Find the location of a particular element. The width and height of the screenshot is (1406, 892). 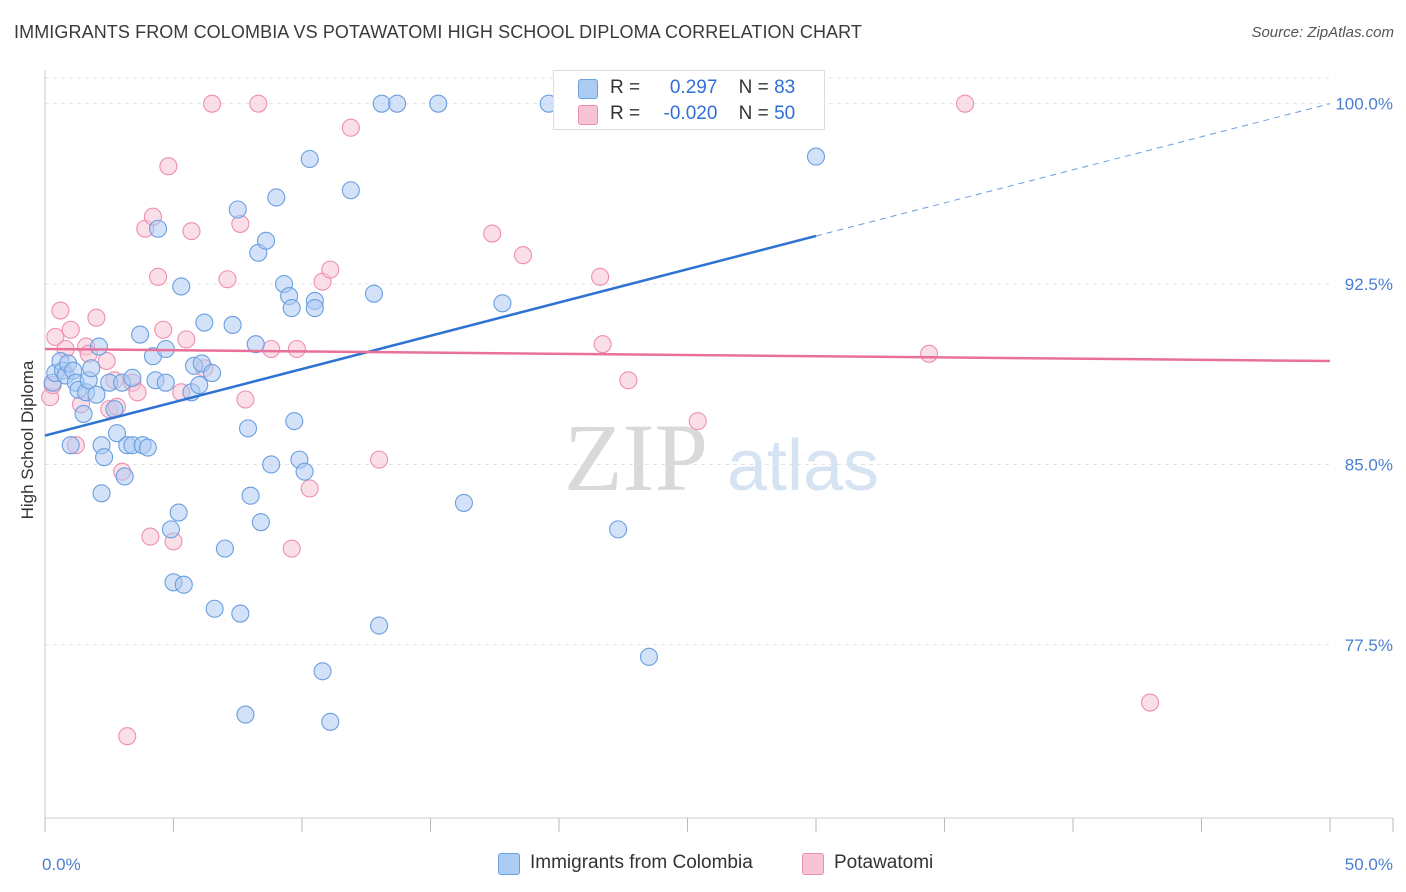

source-label: Source: ZipAtlas.com is located at coordinates (1322, 32).